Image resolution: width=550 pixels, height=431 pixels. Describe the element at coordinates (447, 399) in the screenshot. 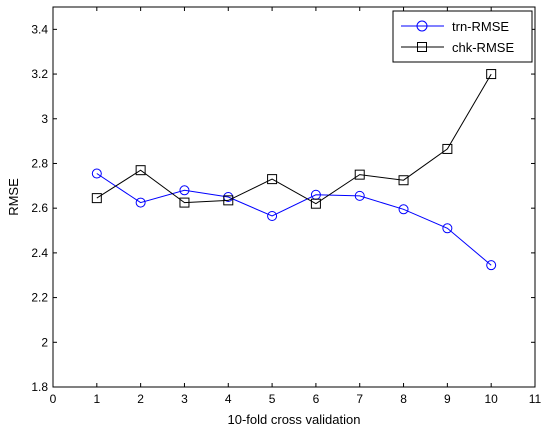

I see `x-tick-label: 9` at that location.